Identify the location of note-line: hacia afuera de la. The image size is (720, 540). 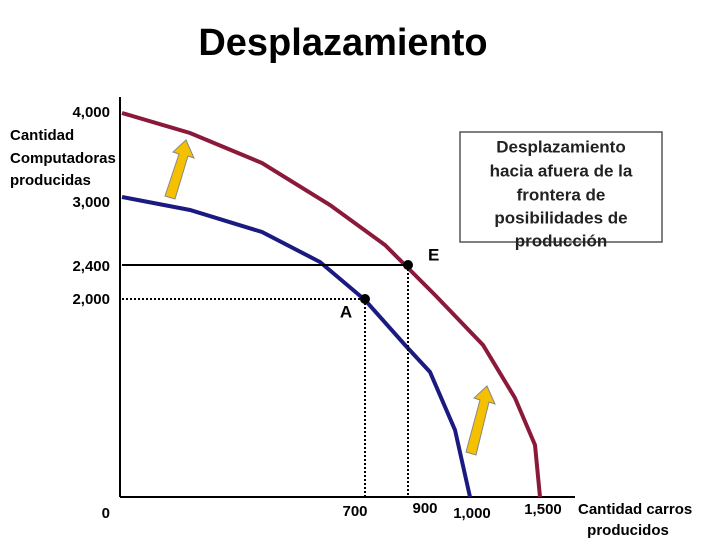
(561, 170).